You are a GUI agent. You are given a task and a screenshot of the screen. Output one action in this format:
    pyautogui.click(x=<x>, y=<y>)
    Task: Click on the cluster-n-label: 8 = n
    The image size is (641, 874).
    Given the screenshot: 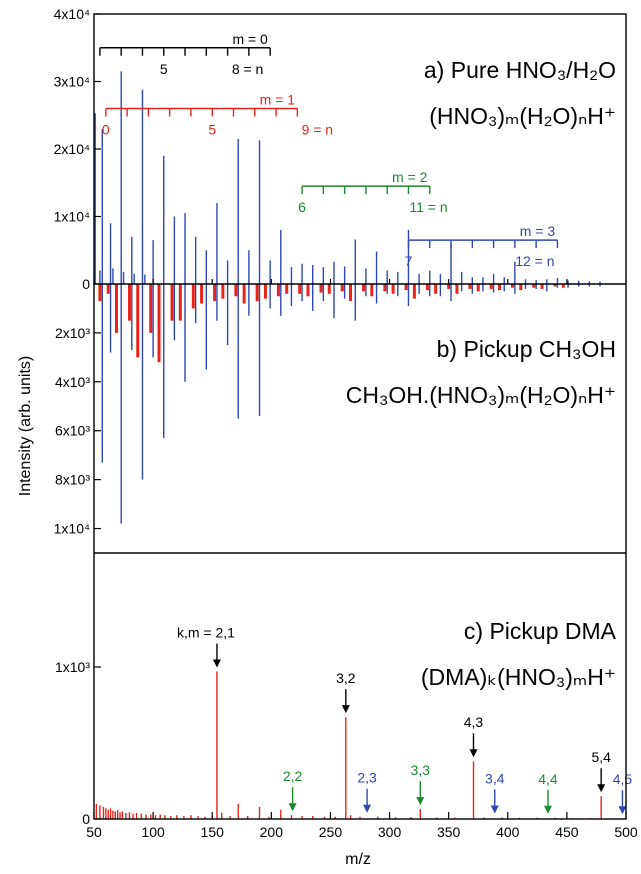 What is the action you would take?
    pyautogui.click(x=248, y=69)
    